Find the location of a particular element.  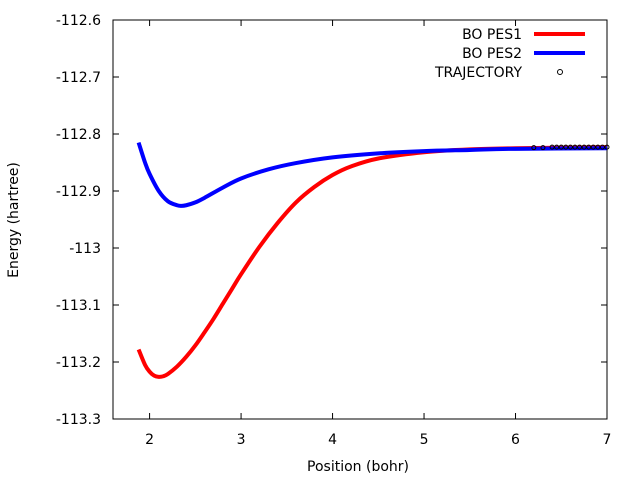

legend-swatch is located at coordinates (560, 72).